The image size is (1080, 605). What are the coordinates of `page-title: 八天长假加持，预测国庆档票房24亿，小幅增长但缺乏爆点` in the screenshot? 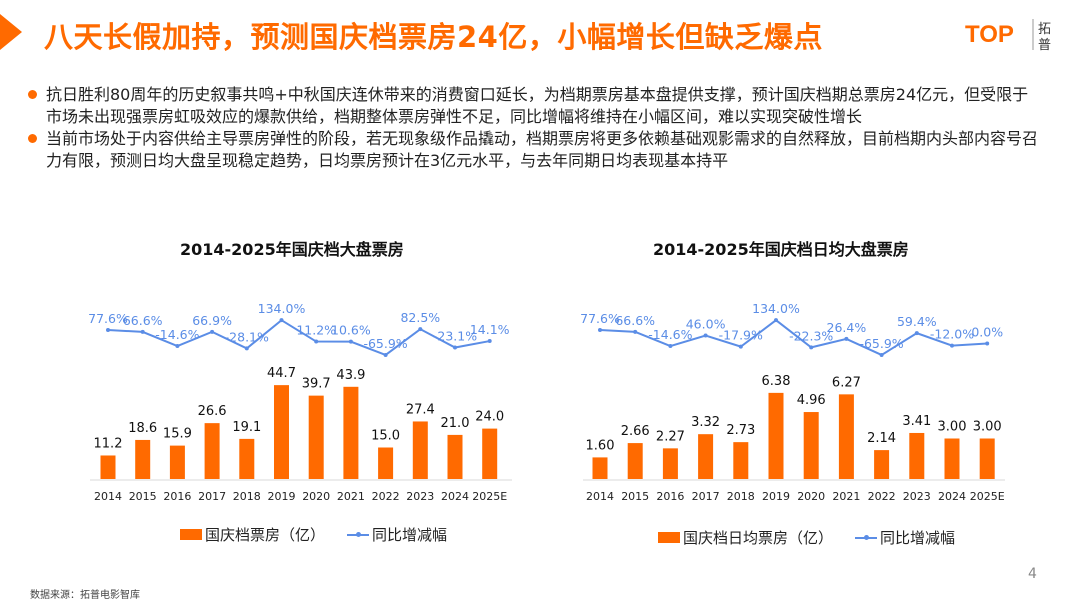 It's located at (433, 37).